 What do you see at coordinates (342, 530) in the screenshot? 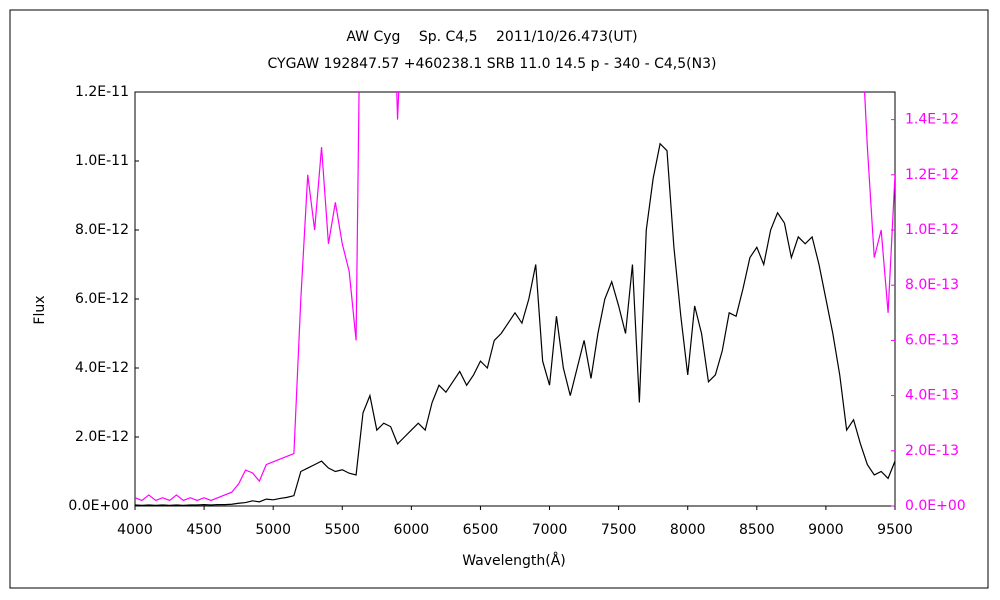
I see `x-tick-label: 5500` at bounding box center [342, 530].